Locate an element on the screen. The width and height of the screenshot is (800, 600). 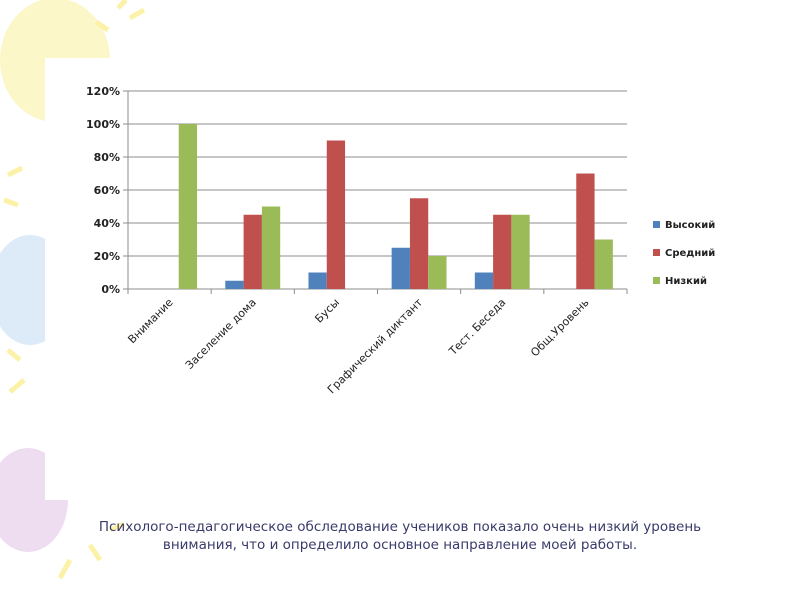
bars is located at coordinates (395, 206).